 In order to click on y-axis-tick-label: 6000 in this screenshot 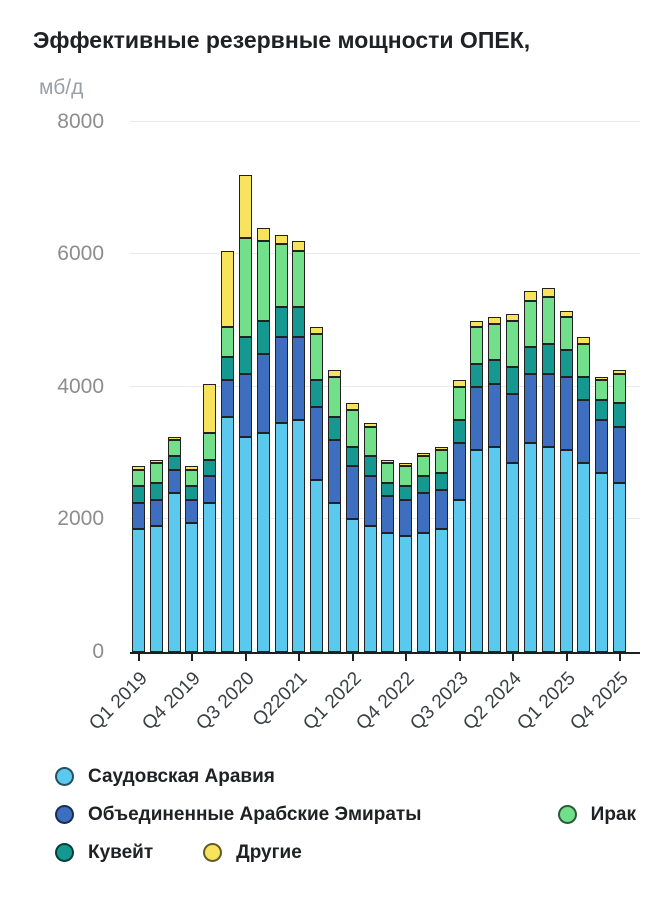, I will do `click(80, 254)`.